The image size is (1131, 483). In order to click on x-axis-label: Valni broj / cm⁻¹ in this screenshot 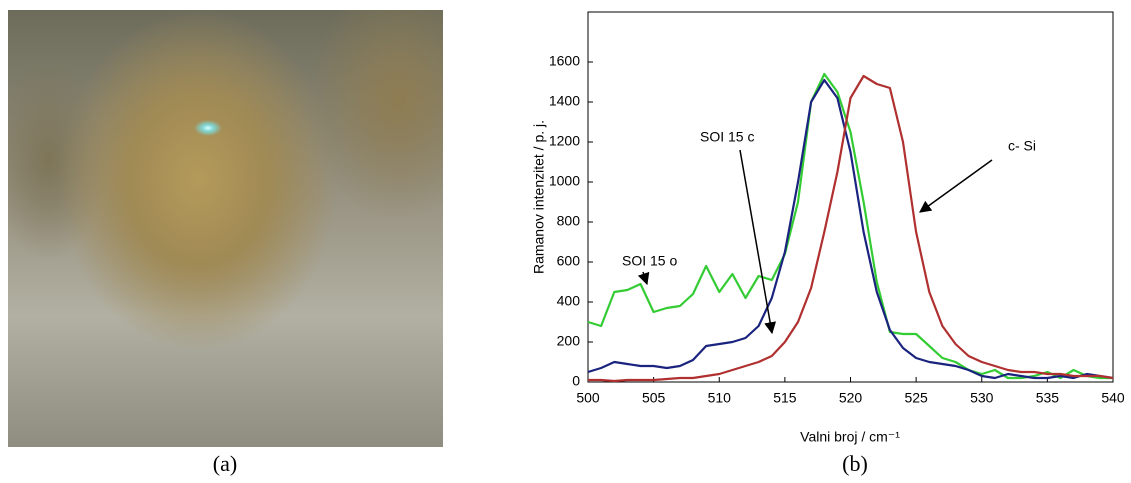, I will do `click(850, 437)`.